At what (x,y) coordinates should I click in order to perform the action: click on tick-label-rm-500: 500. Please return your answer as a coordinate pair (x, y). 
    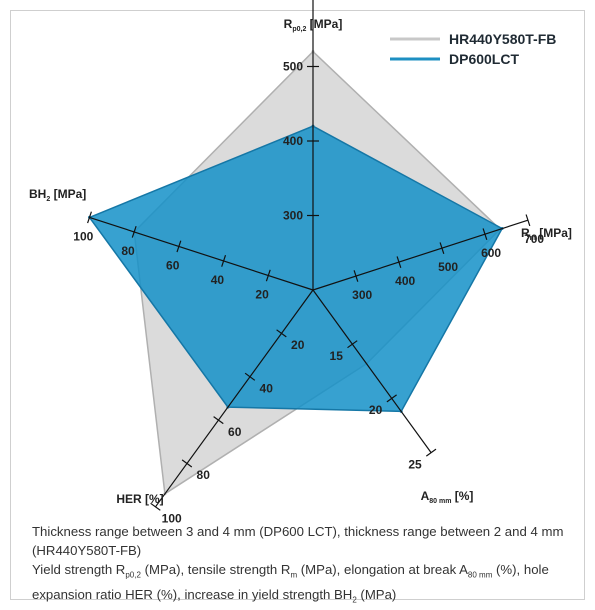
    Looking at the image, I should click on (448, 267).